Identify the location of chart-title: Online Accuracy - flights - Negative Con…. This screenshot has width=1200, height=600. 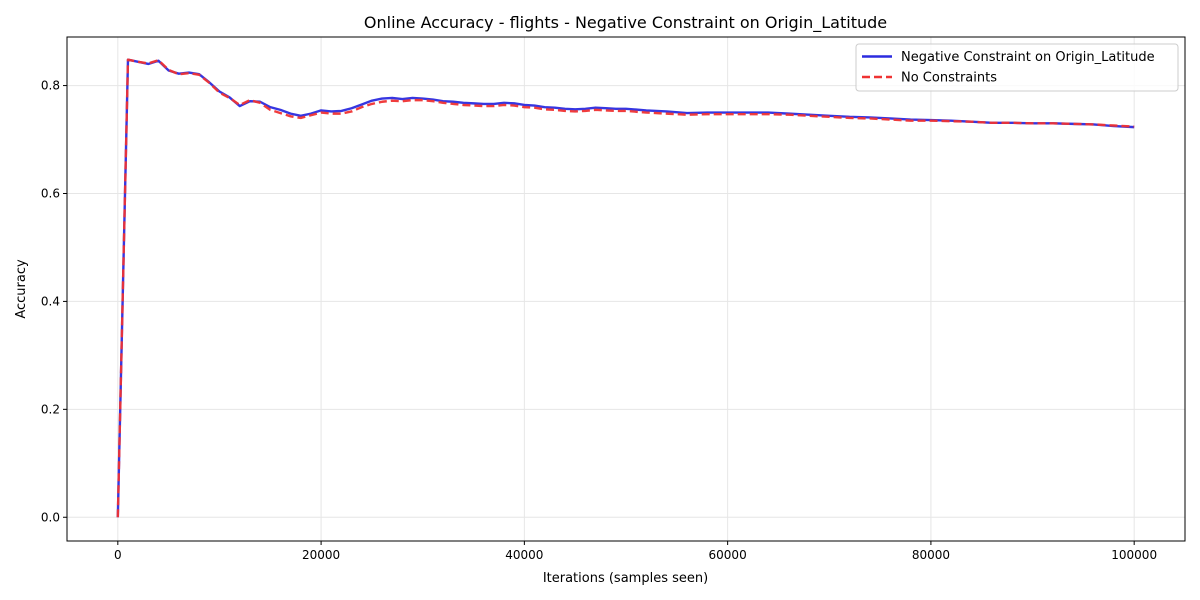
(625, 23).